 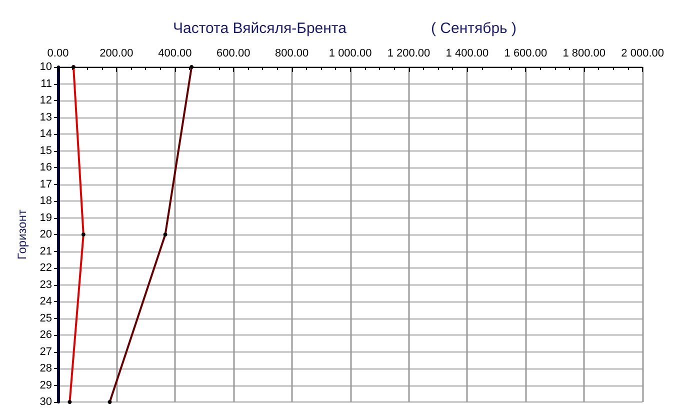 I want to click on x-tick-label: 400.00, so click(x=175, y=54).